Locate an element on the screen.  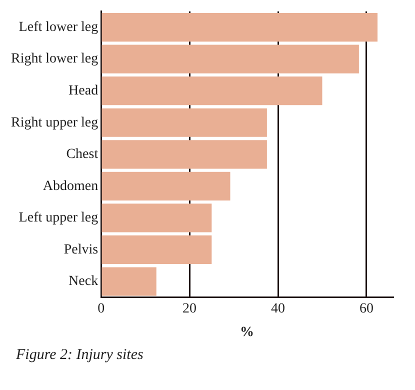
y-tick-label: Left lower leg is located at coordinates (58, 27).